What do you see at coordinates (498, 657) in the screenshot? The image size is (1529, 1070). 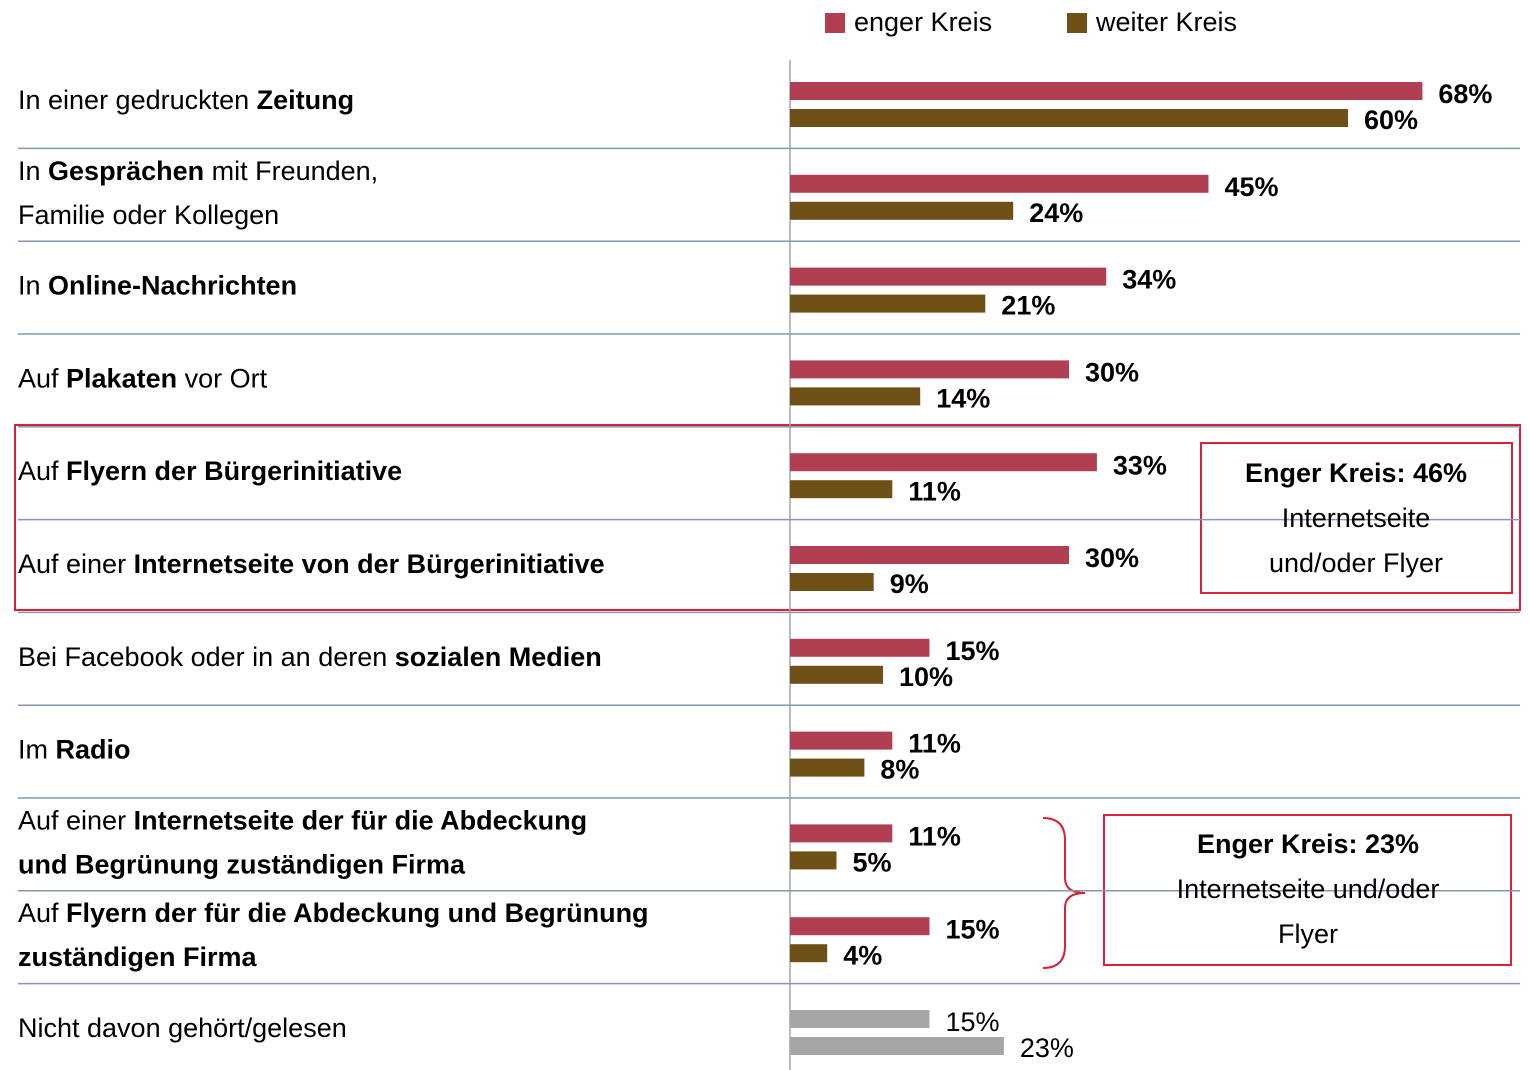 I see `category-label-run: sozialen Medien` at bounding box center [498, 657].